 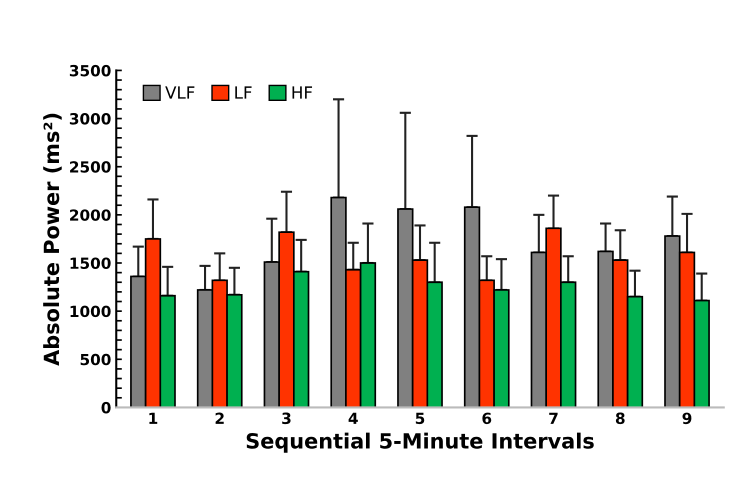 What do you see at coordinates (487, 418) in the screenshot?
I see `x-tick-label: 6` at bounding box center [487, 418].